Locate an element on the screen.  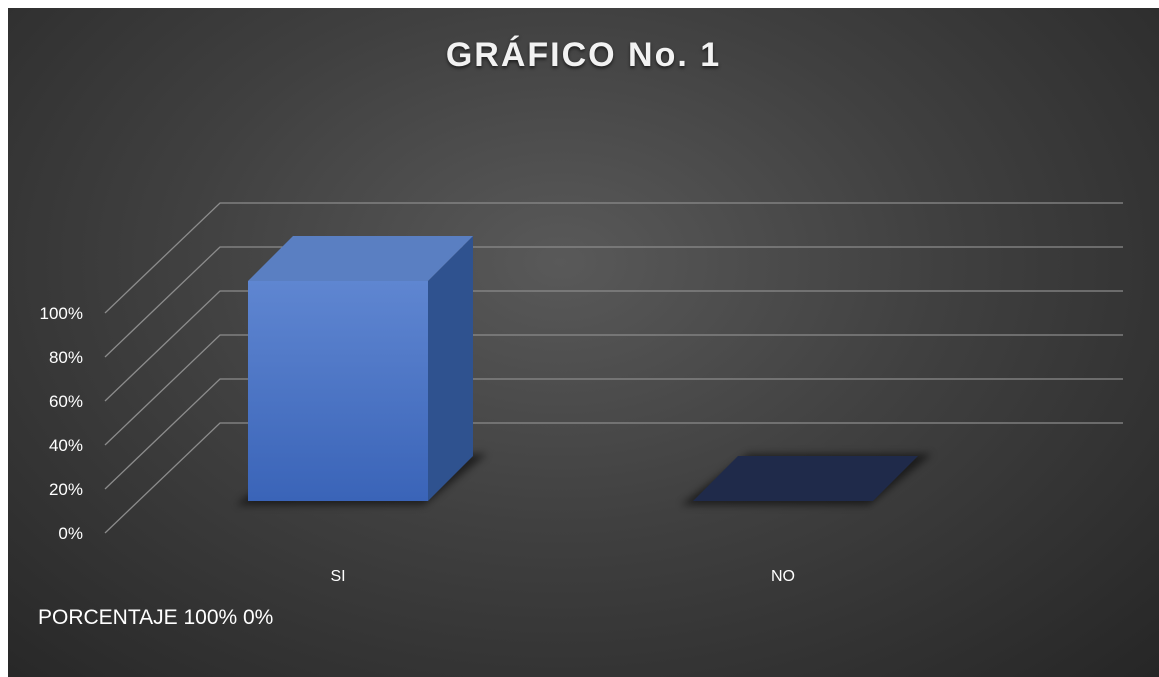
legend-table-text: PORCENTAJE 100% 0% is located at coordinates (156, 617).